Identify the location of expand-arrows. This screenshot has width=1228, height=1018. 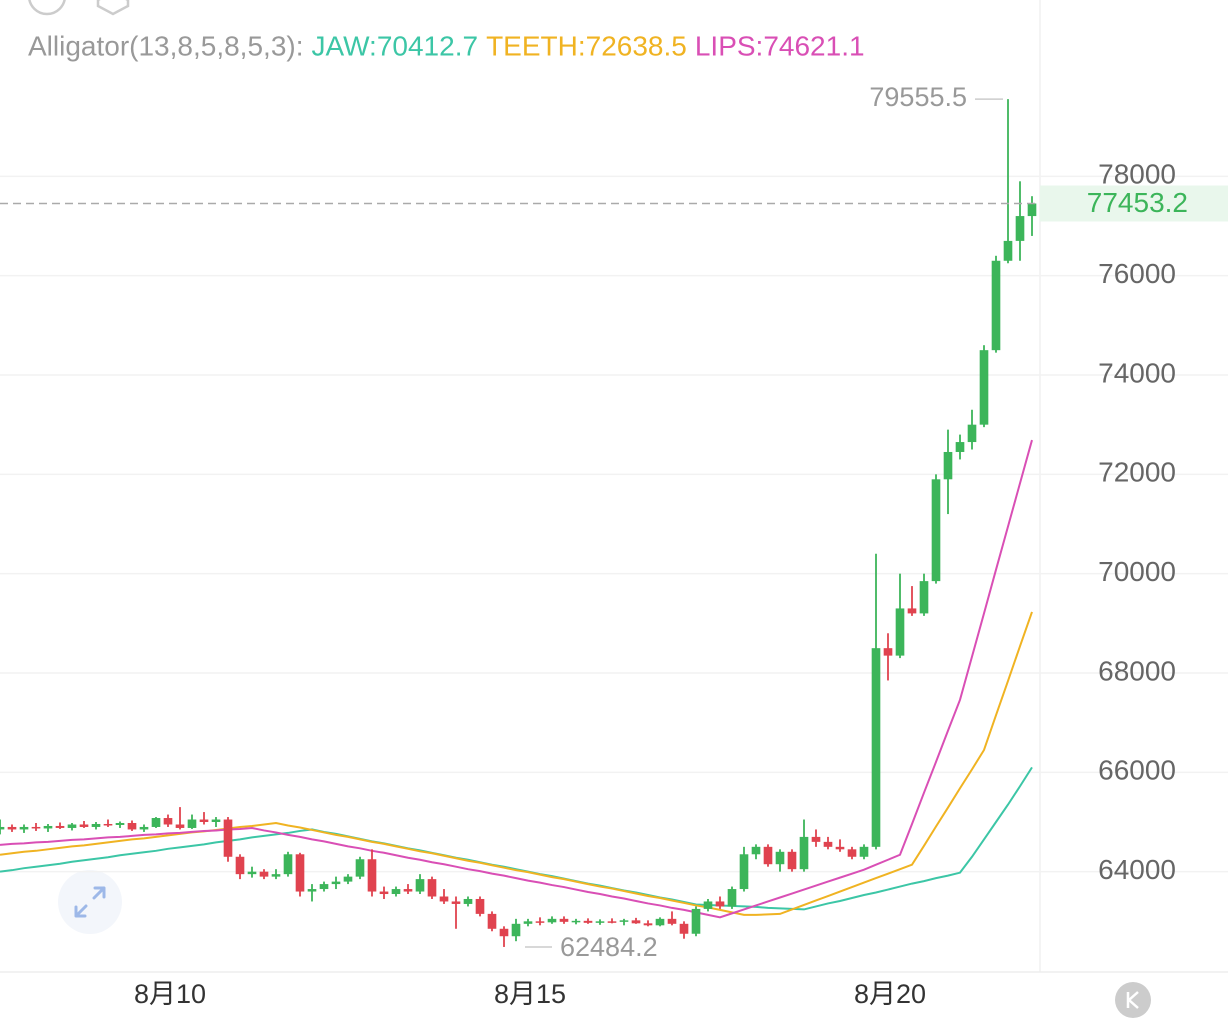
(90, 902).